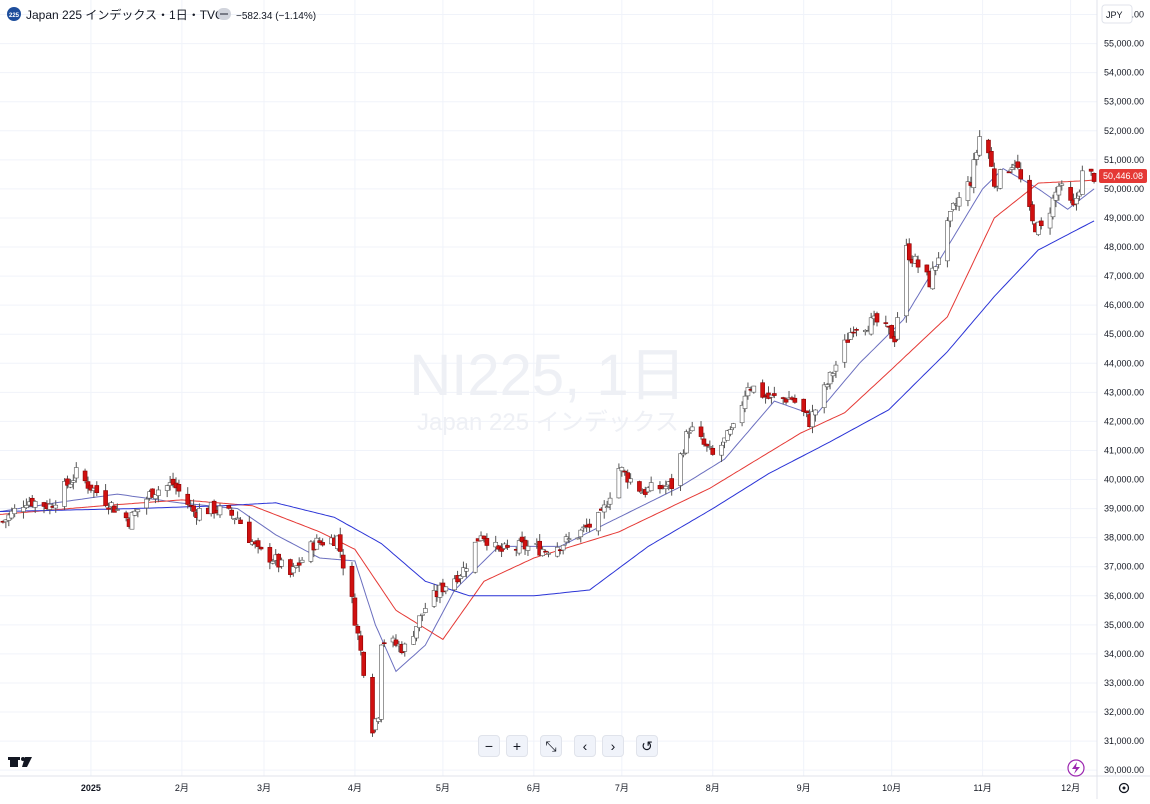 The width and height of the screenshot is (1150, 804). What do you see at coordinates (20, 762) in the screenshot?
I see `tradingview-logo-icon` at bounding box center [20, 762].